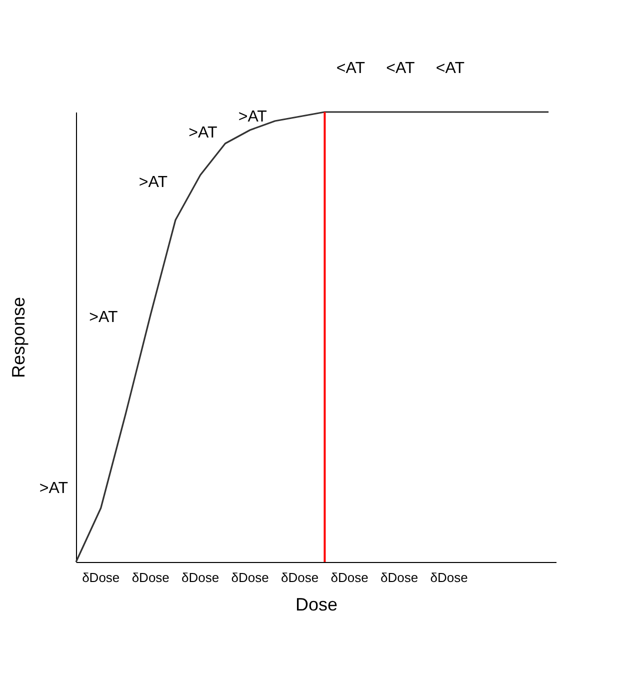 Image resolution: width=638 pixels, height=673 pixels. Describe the element at coordinates (316, 604) in the screenshot. I see `x-axis-title: Dose` at that location.